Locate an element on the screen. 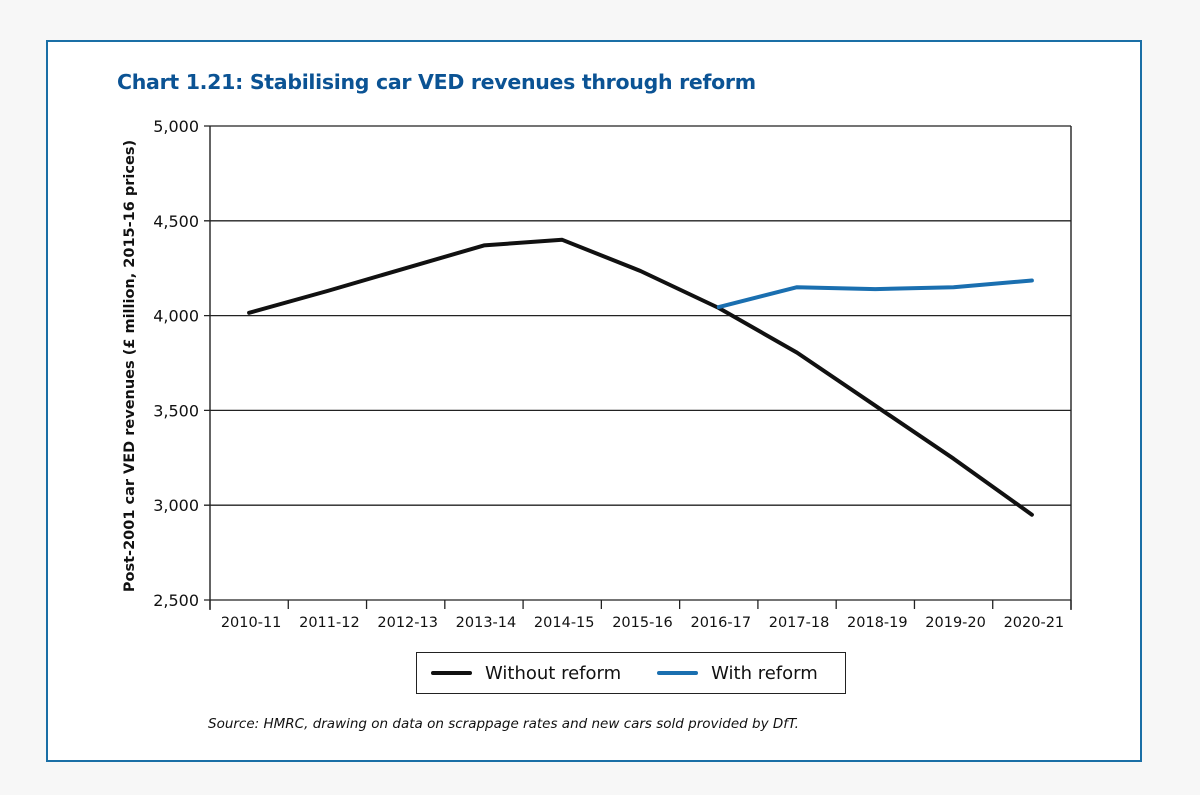 Image resolution: width=1200 pixels, height=795 pixels. y-tick-label: 4,500 is located at coordinates (176, 221).